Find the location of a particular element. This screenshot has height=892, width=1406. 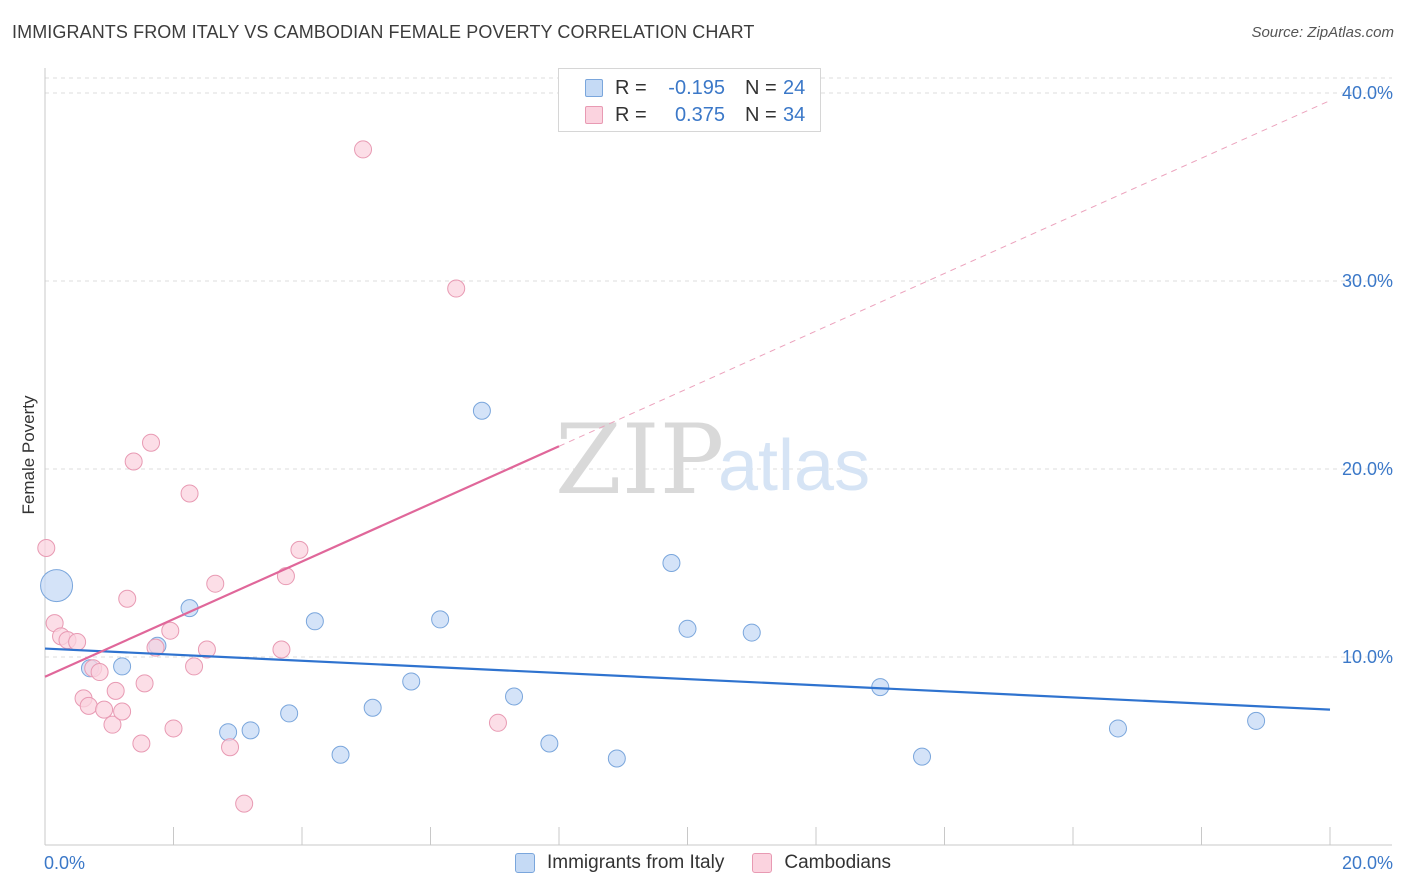

y-axis-title: Female Poverty is located at coordinates (28, 455).